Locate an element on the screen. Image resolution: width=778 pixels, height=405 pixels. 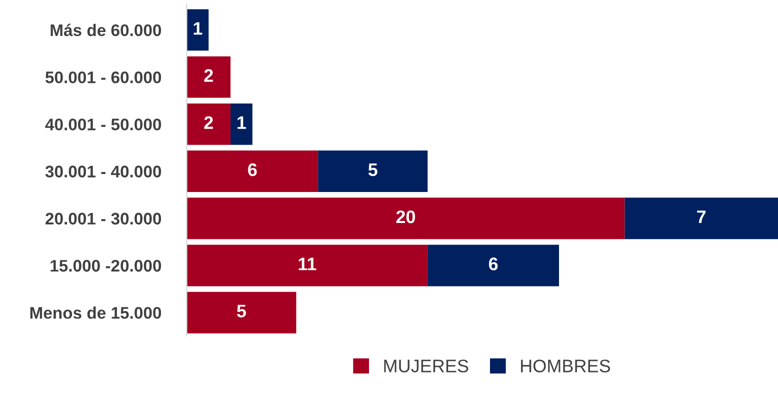
data-label: 7 is located at coordinates (701, 217).